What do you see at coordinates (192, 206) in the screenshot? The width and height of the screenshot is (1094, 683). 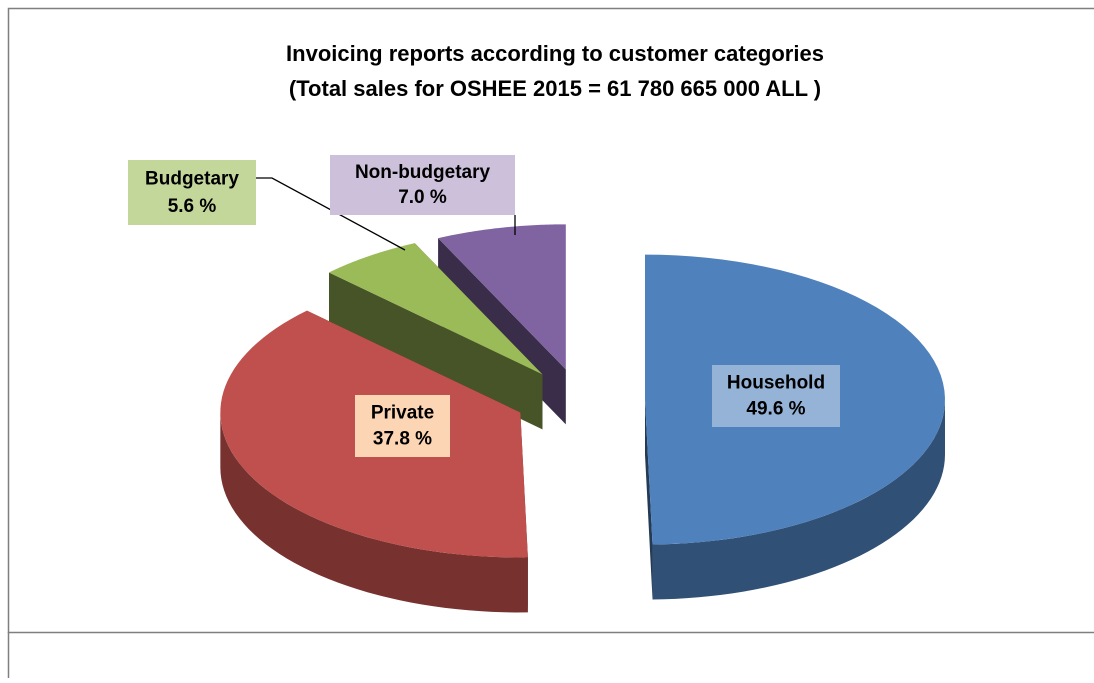 I see `value-label: 5.6 %` at bounding box center [192, 206].